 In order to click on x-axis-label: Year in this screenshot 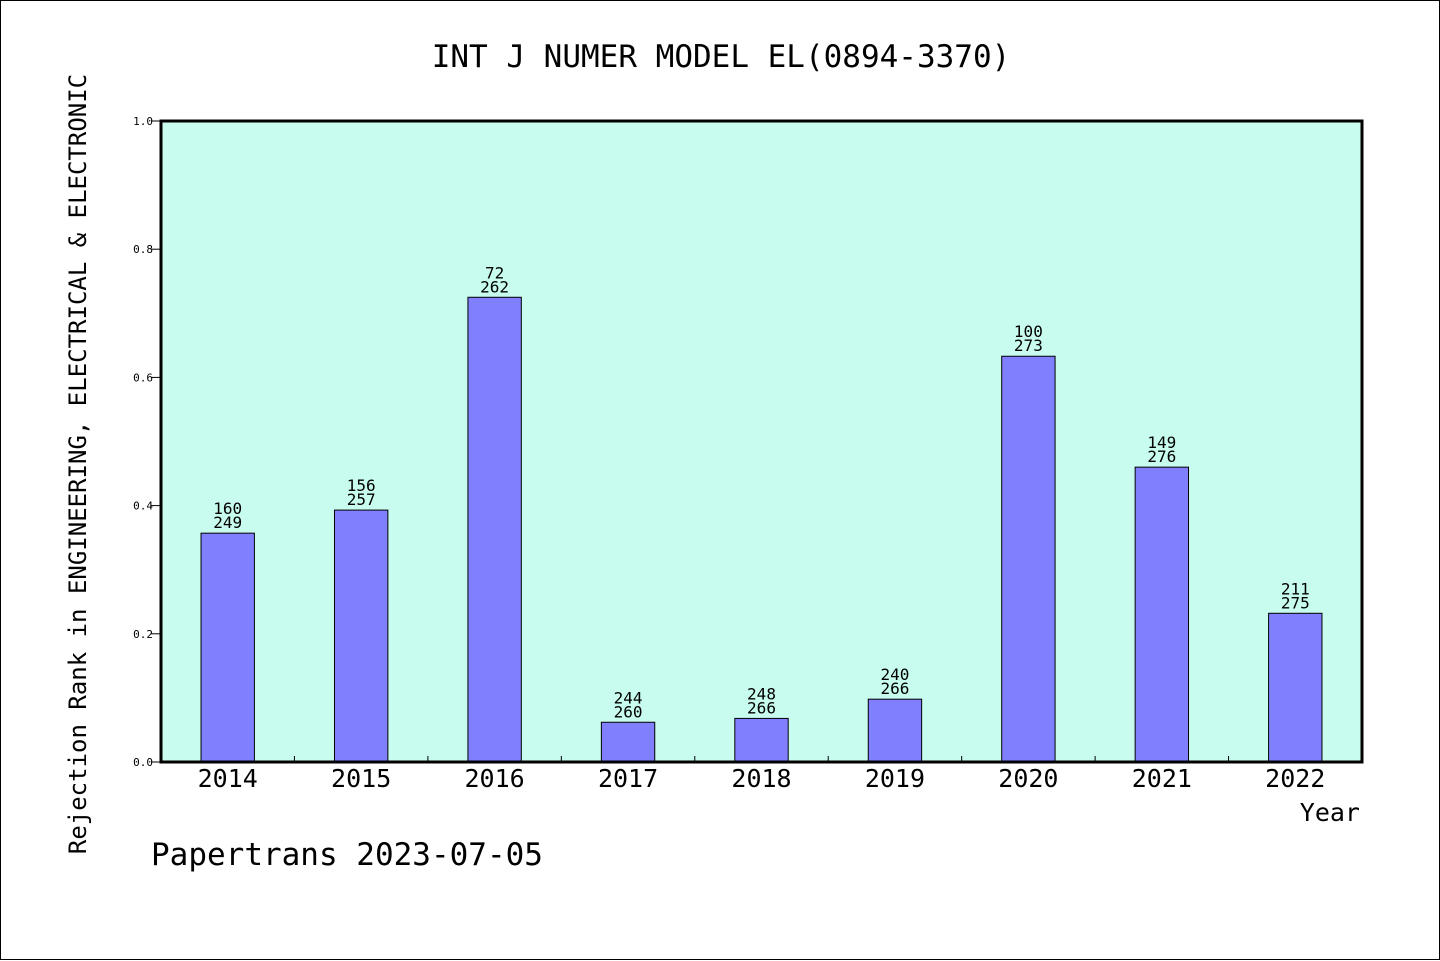, I will do `click(1330, 812)`.